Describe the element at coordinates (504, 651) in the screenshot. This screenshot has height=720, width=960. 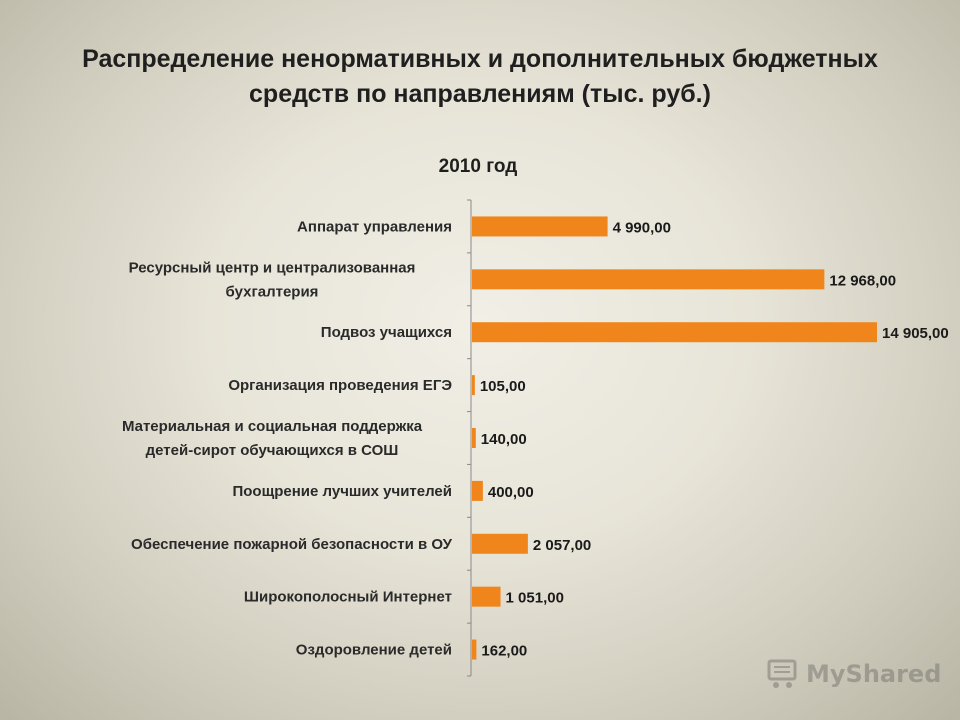
I see `data-label: 162,00` at that location.